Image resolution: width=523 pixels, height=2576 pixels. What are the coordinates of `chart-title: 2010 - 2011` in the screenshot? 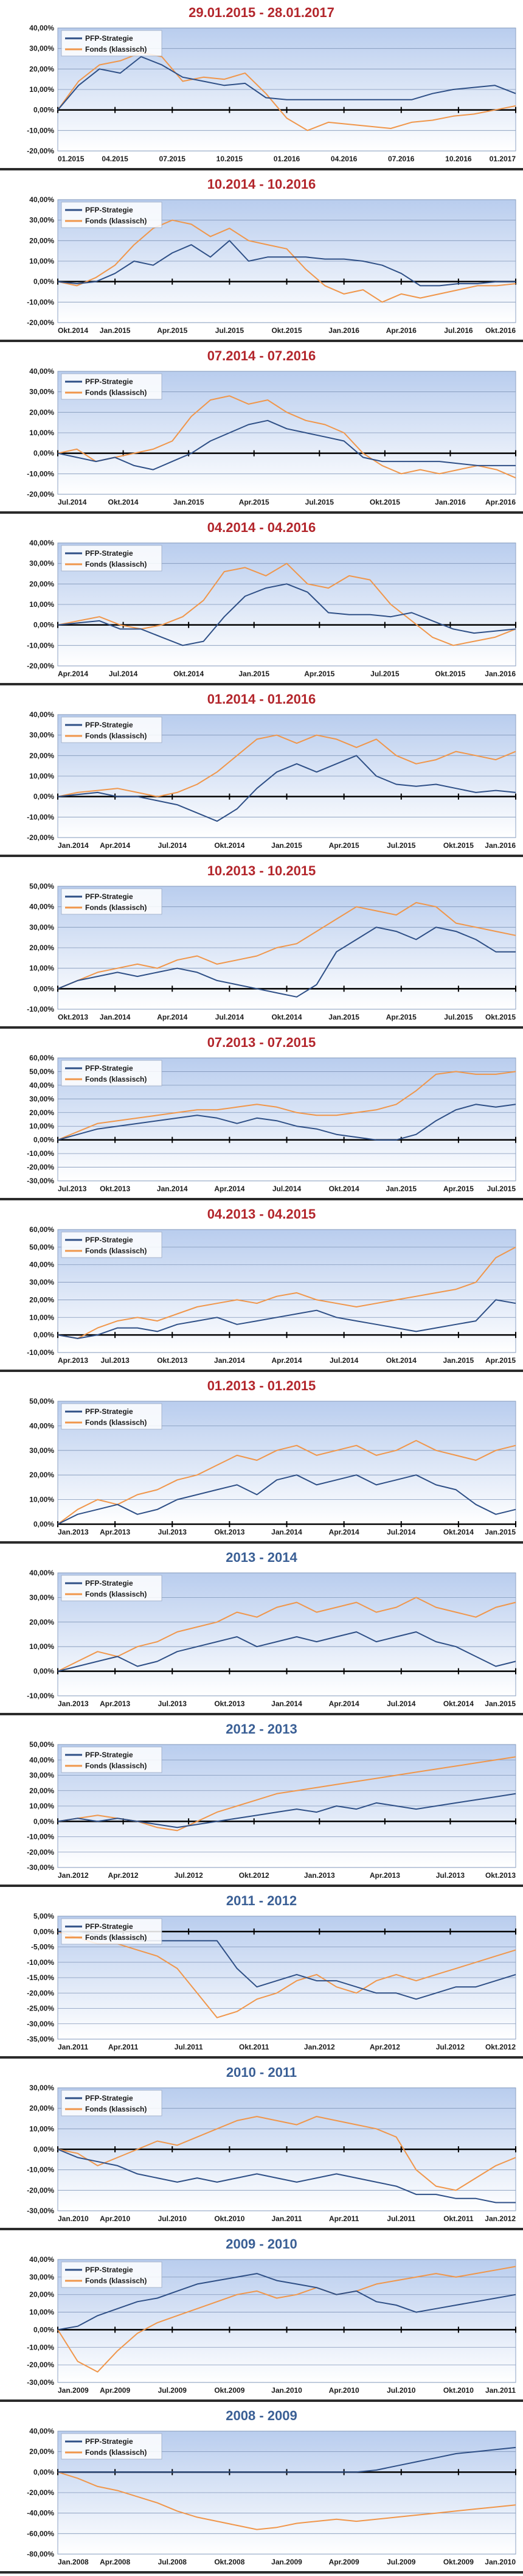 It's located at (261, 2072).